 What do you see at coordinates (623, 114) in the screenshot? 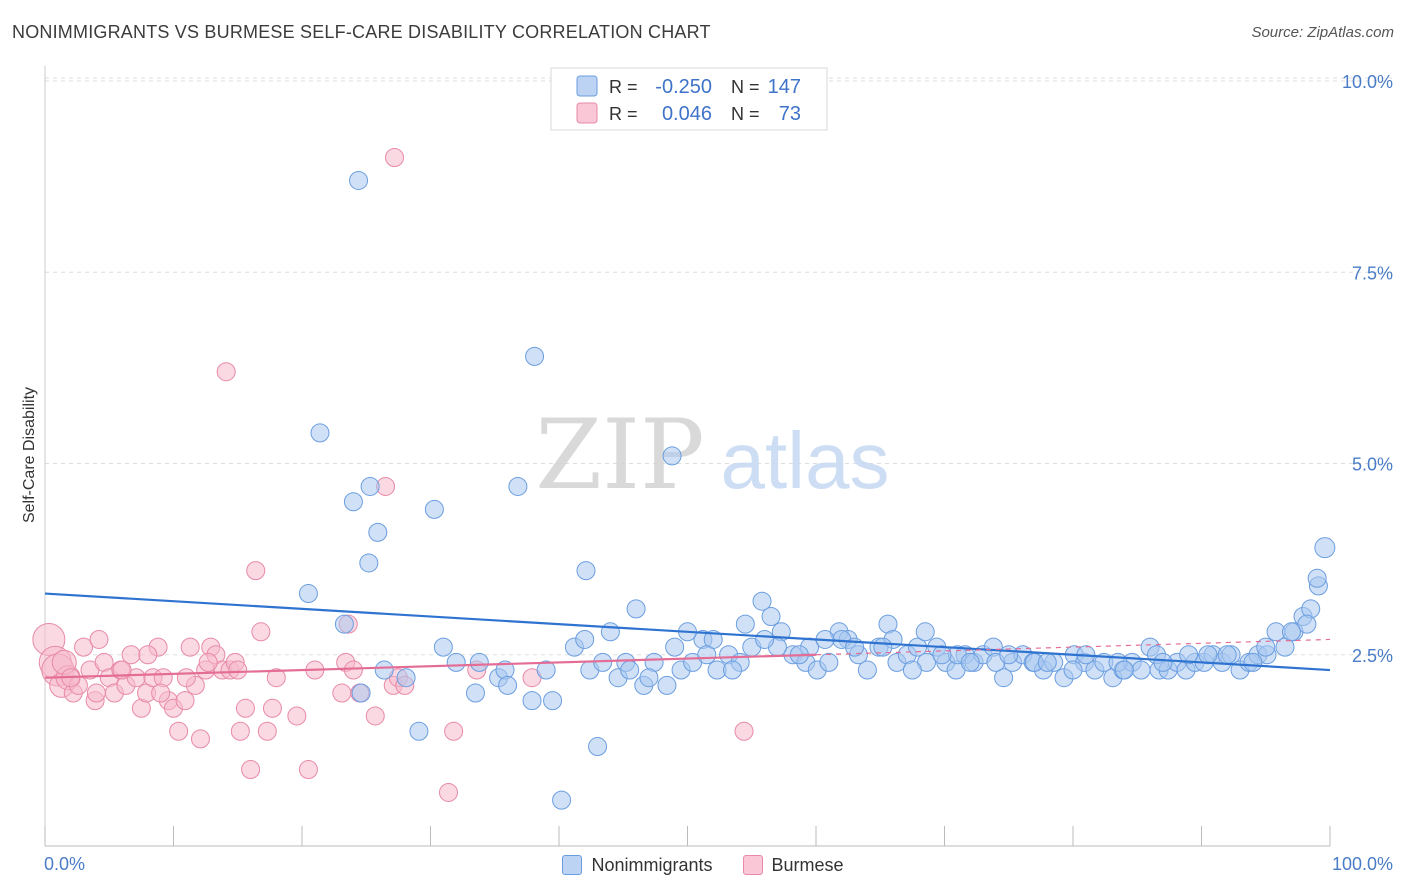
I see `legend-r-label-2: R =` at bounding box center [623, 114].